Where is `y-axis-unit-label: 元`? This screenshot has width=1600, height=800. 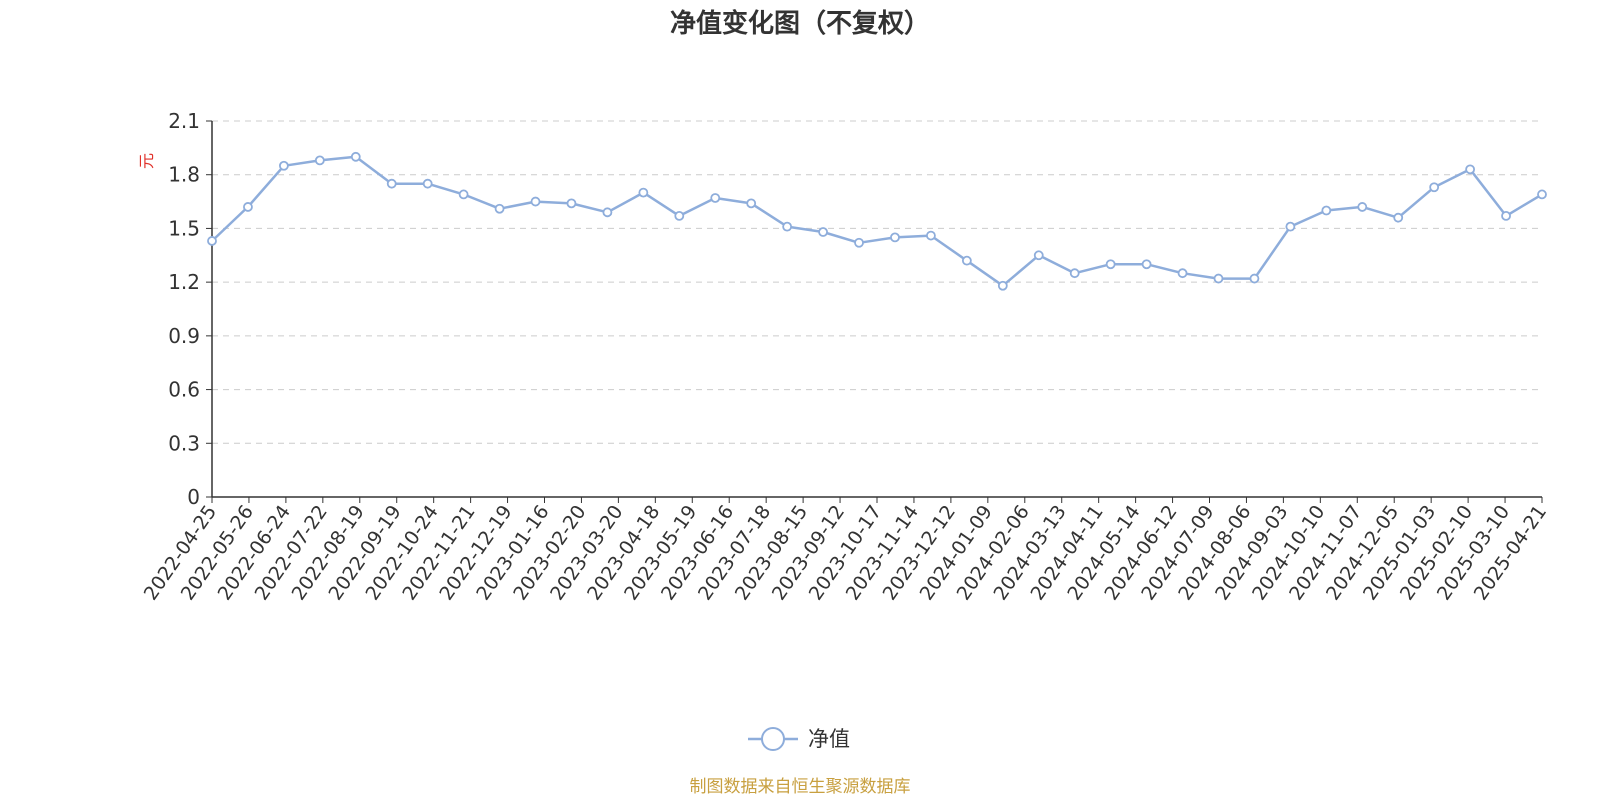
y-axis-unit-label: 元 is located at coordinates (146, 161).